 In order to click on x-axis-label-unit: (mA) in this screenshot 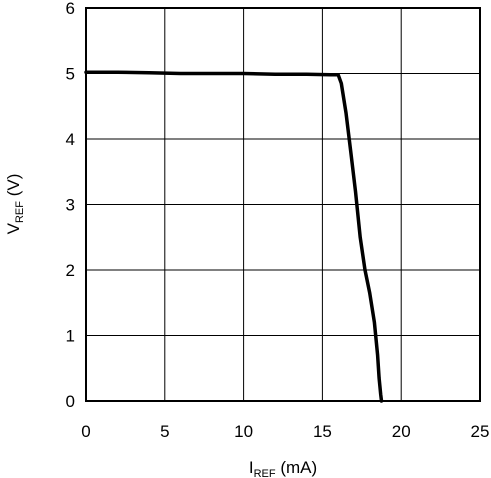, I will do `click(297, 467)`.